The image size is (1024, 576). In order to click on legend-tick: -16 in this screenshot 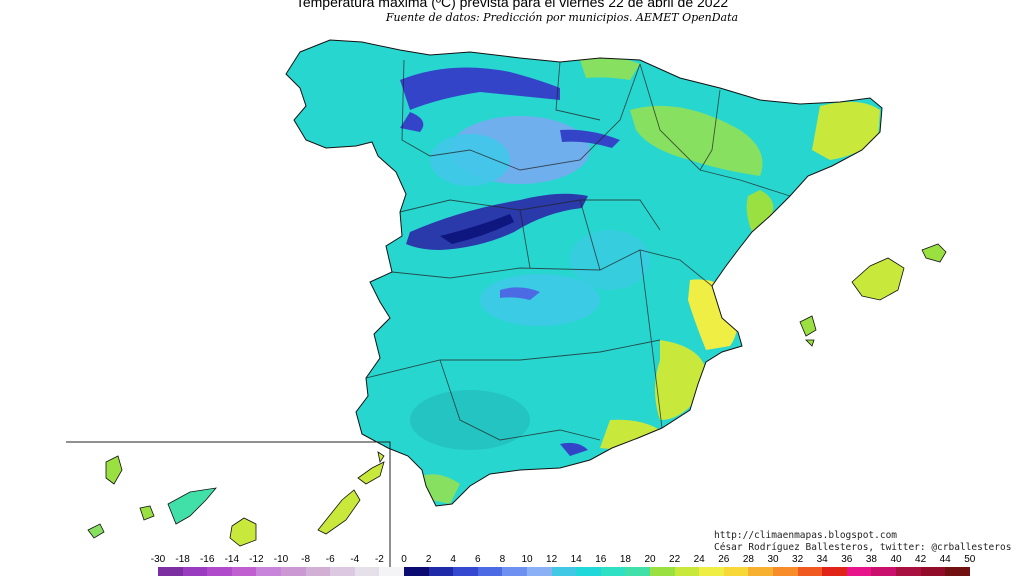, I will do `click(207, 559)`.